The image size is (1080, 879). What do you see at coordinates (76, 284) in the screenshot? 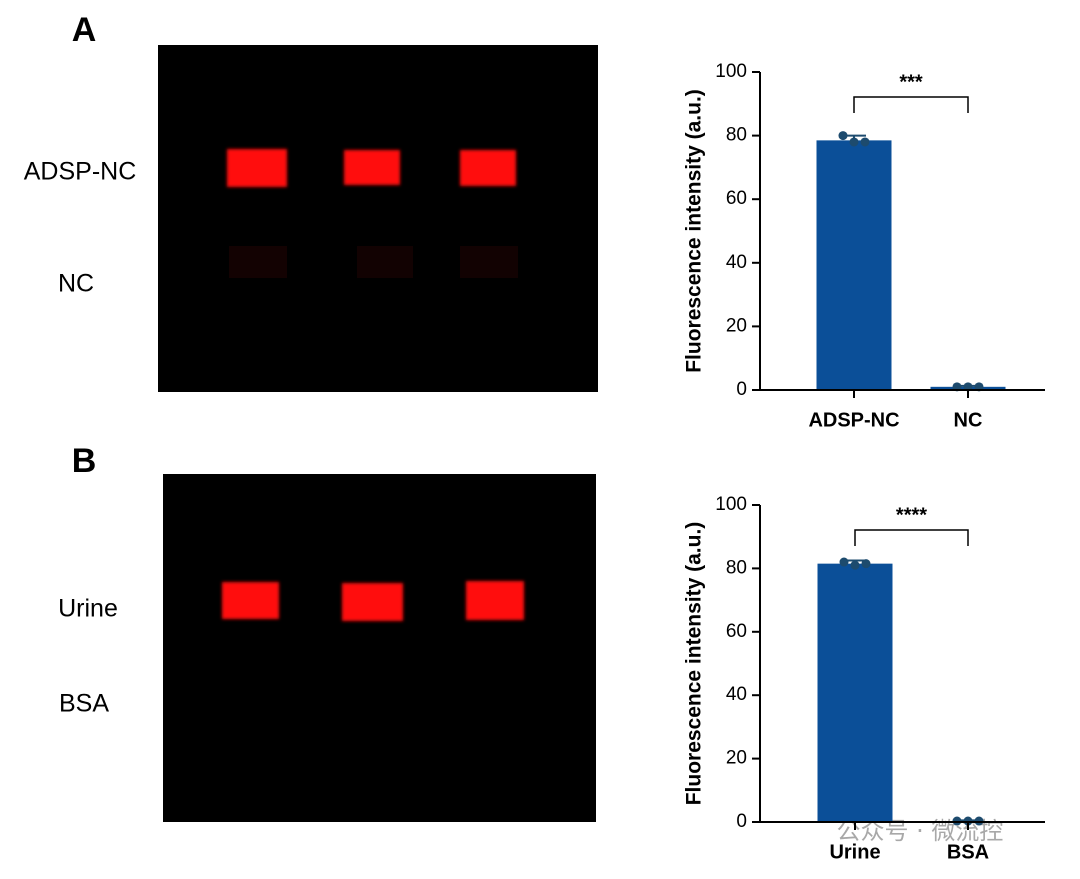
I see `row-label: NC` at bounding box center [76, 284].